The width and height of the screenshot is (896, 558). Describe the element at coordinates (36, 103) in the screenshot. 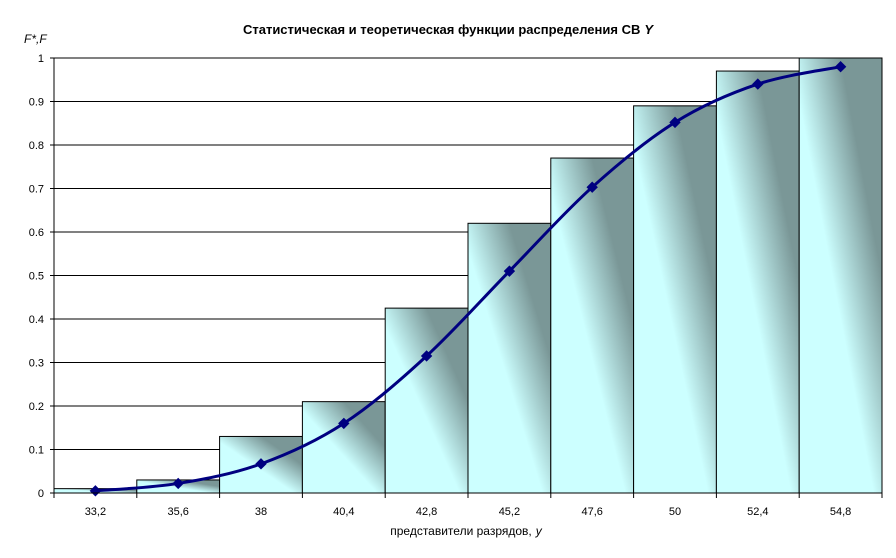

I see `y-tick-label: 0.9` at that location.